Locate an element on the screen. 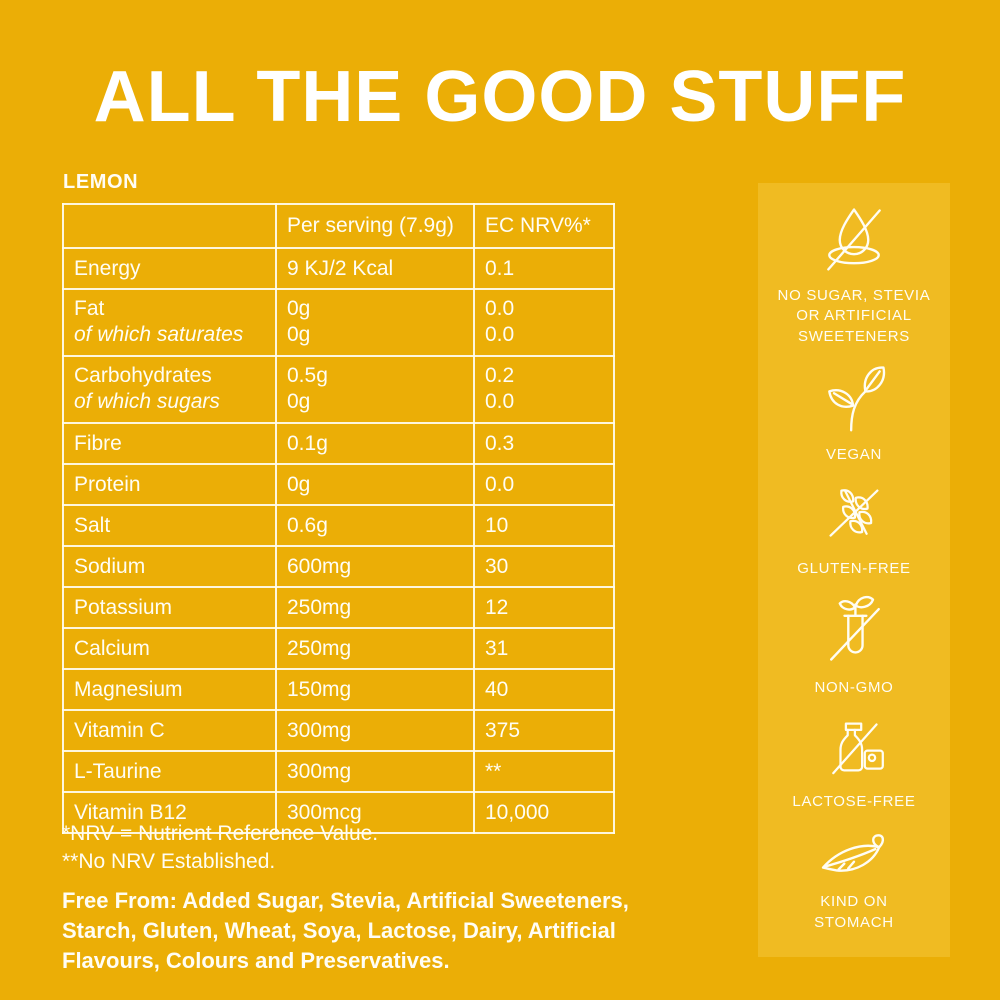 Image resolution: width=1000 pixels, height=1000 pixels. table-row: Potassium 250mg 12 is located at coordinates (338, 607).